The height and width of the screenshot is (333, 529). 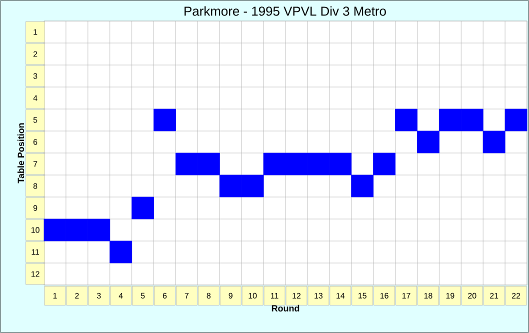 I want to click on x-axis-title: Round, so click(x=286, y=308).